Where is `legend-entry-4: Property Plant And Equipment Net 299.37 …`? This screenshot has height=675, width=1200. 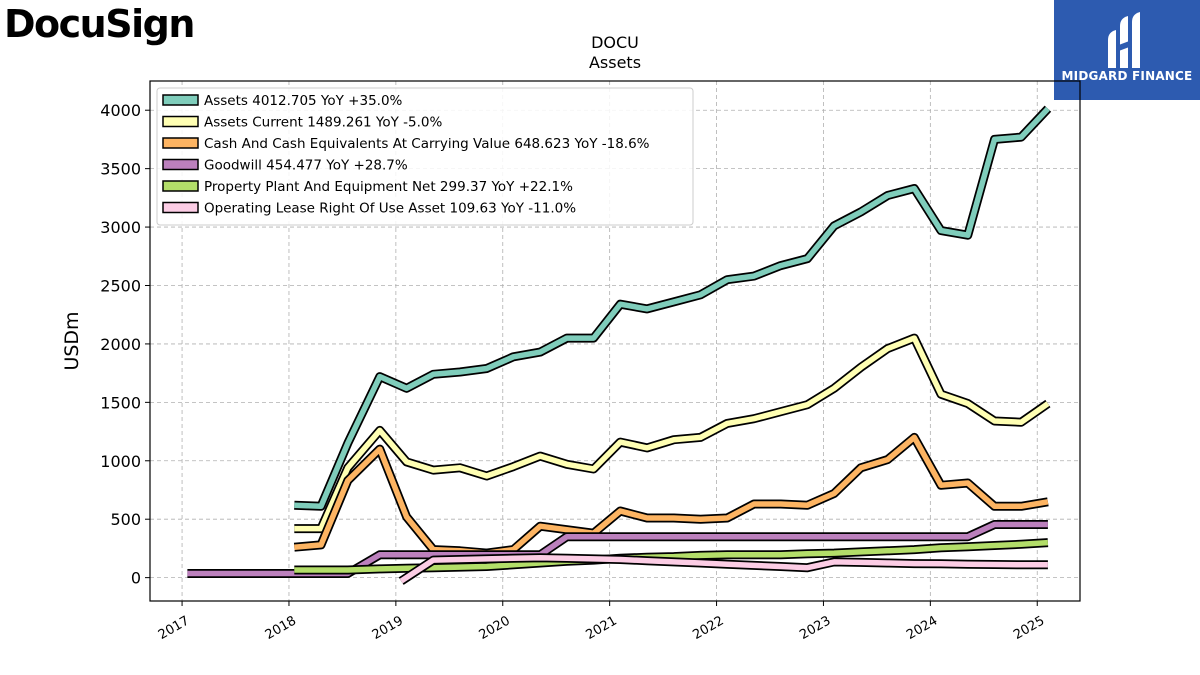
legend-entry-4: Property Plant And Equipment Net 299.37 … is located at coordinates (388, 187).